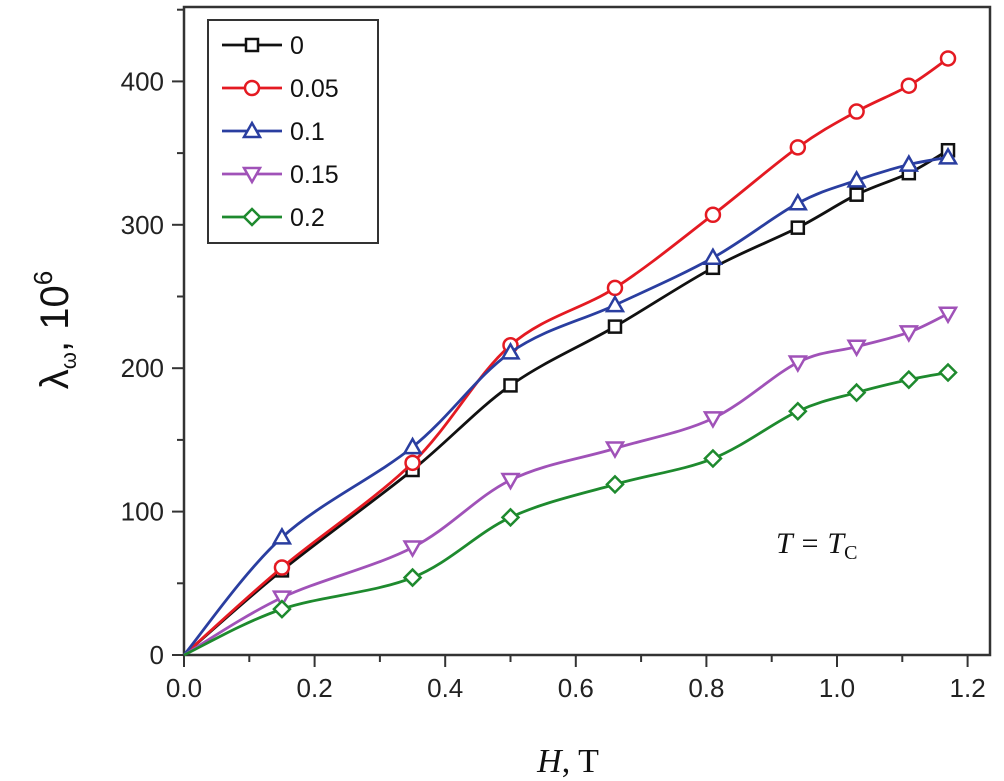 The height and width of the screenshot is (781, 1004). I want to click on x-axis-label: H, T, so click(567, 761).